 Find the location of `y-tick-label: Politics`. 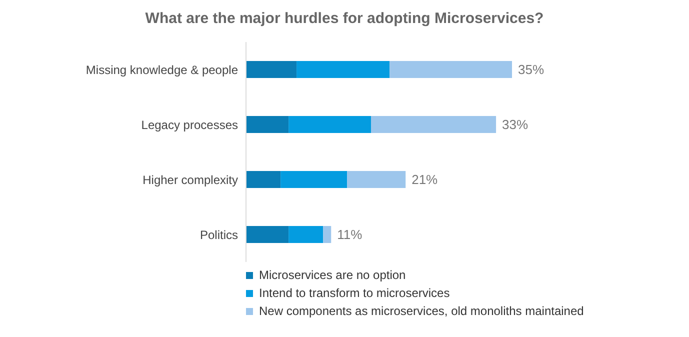

y-tick-label: Politics is located at coordinates (219, 235).